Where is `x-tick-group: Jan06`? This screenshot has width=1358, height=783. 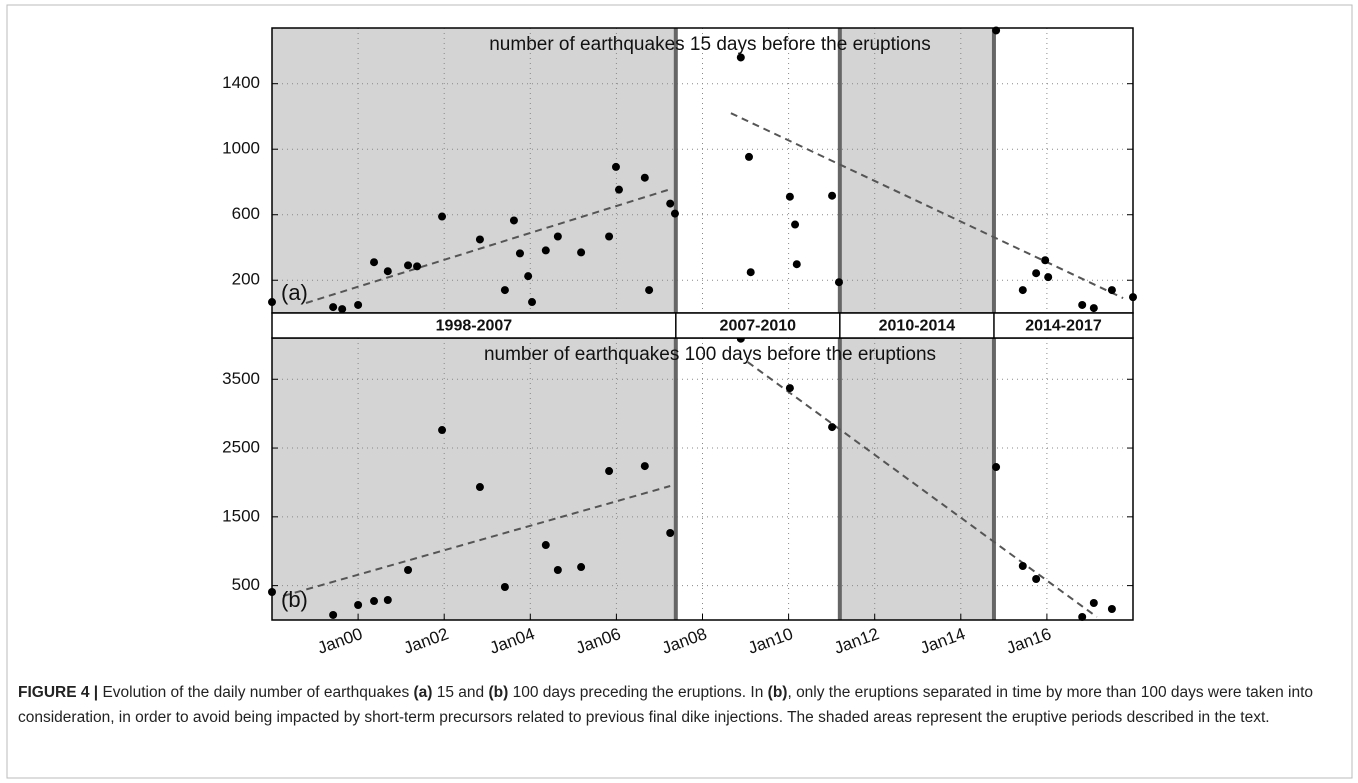
x-tick-group: Jan06 is located at coordinates (598, 641).